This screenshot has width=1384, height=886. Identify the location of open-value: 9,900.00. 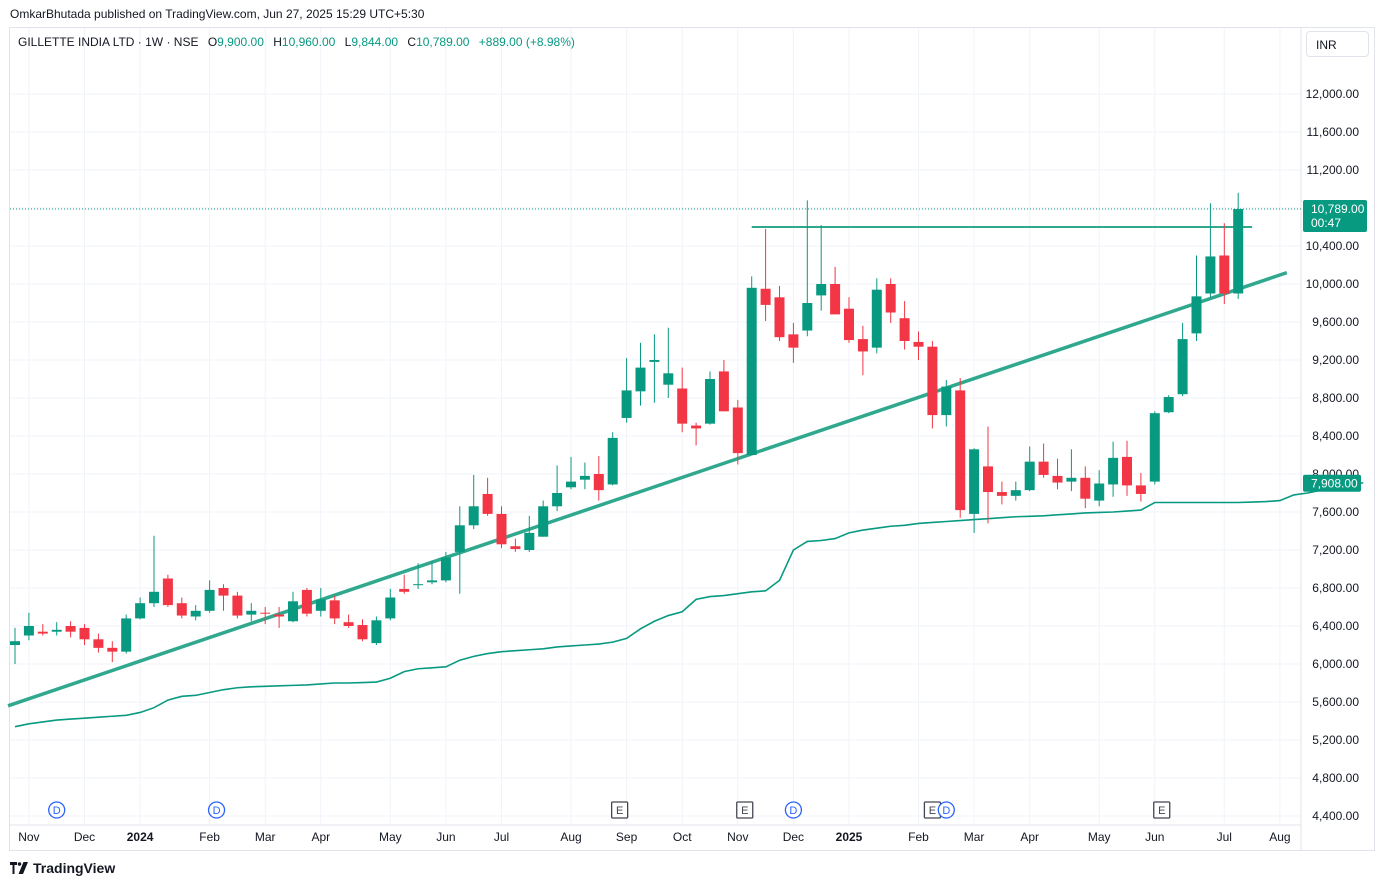
(240, 42).